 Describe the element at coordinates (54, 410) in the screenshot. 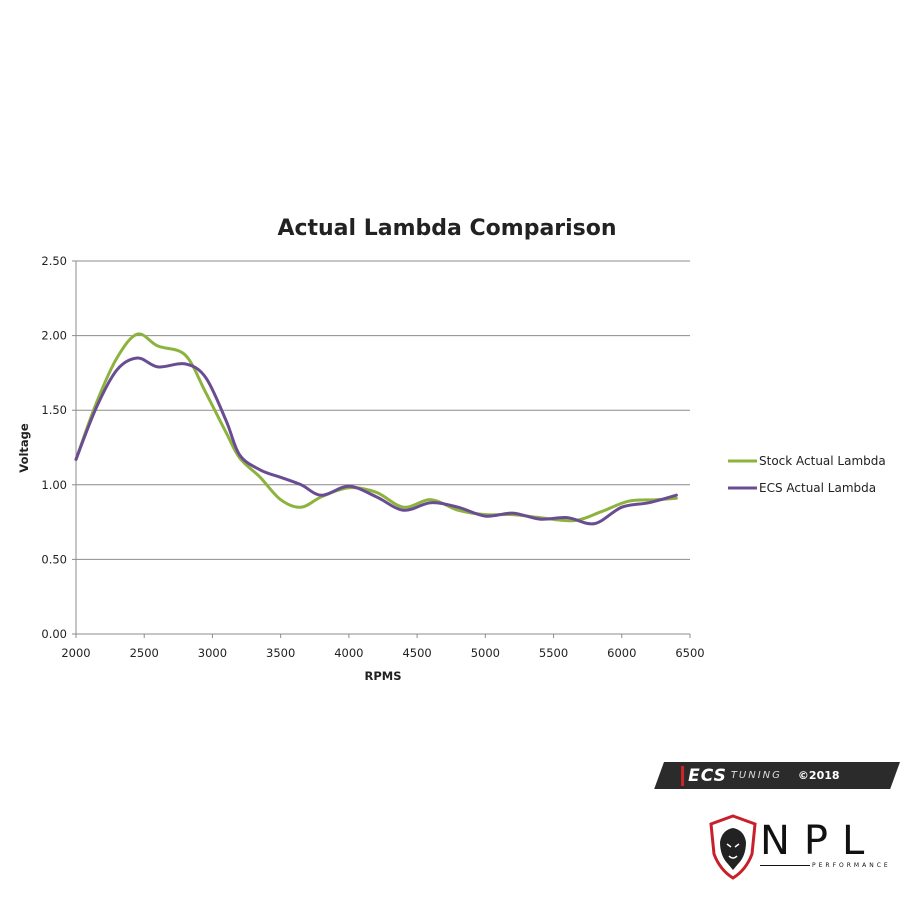

I see `y-tick-label: 1.50` at that location.